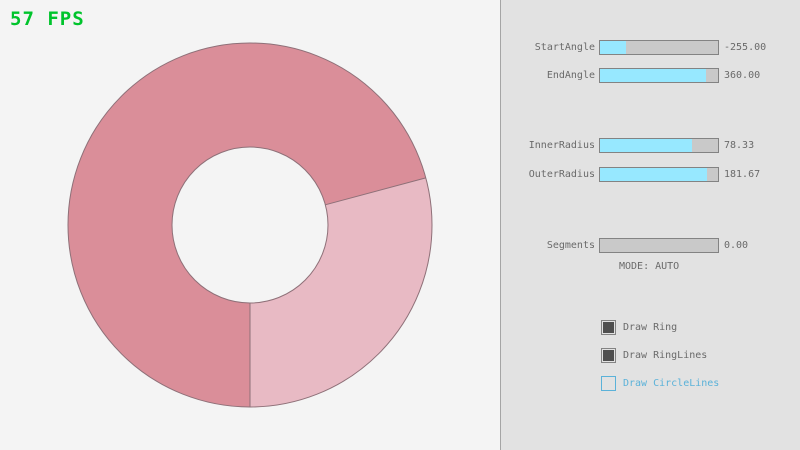  I want to click on draw-ring-checkbox, so click(608, 327).